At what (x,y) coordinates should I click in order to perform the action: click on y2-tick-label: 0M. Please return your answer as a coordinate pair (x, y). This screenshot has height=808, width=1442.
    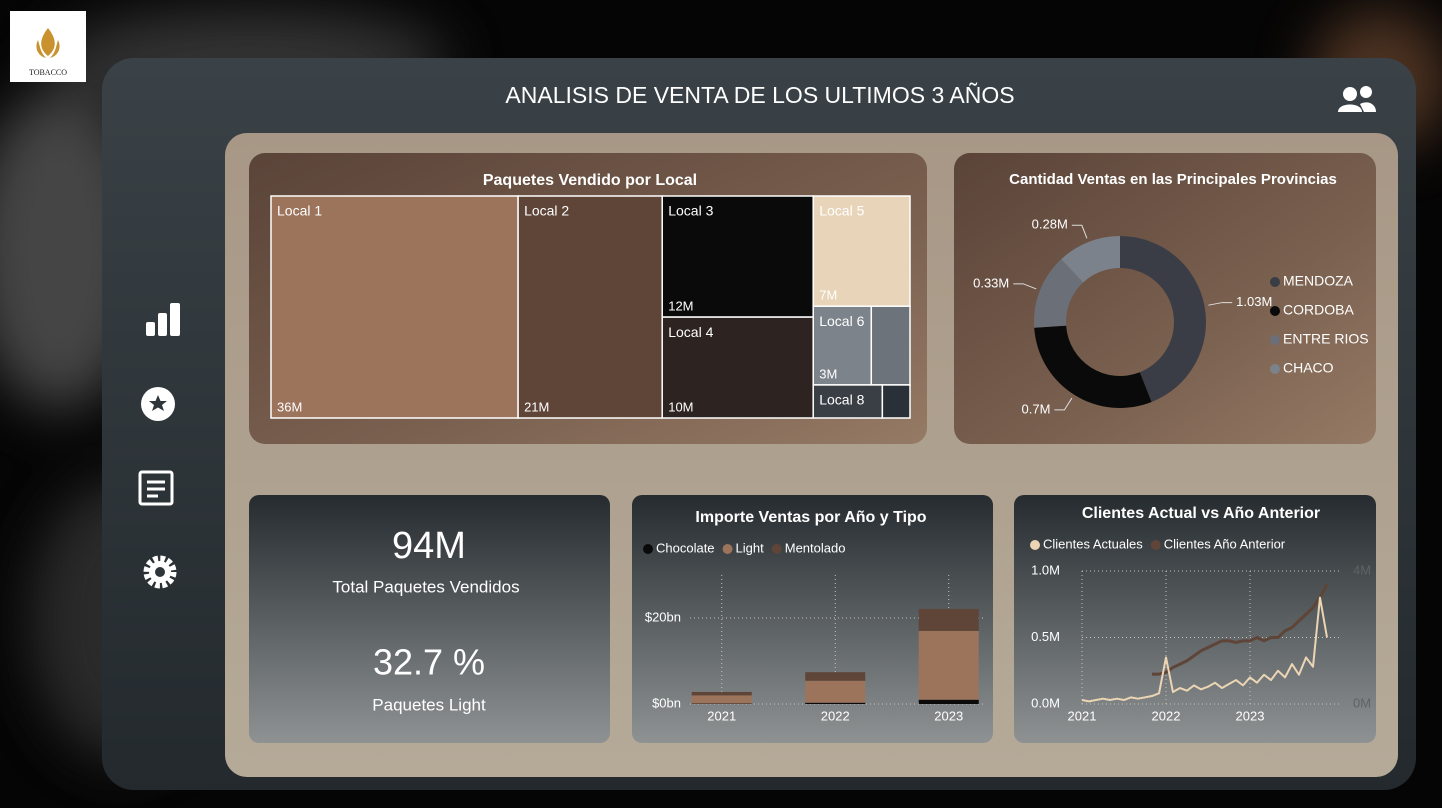
    Looking at the image, I should click on (1362, 702).